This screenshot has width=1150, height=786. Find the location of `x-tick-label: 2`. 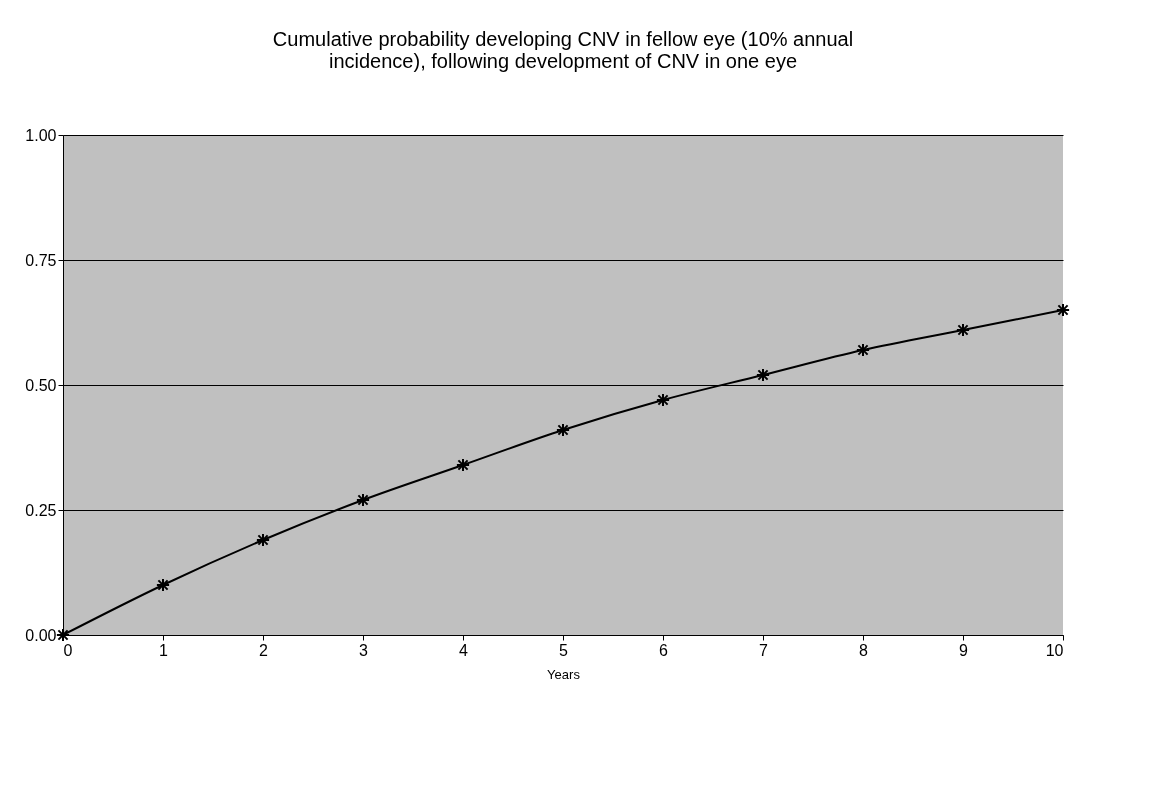

x-tick-label: 2 is located at coordinates (264, 650).